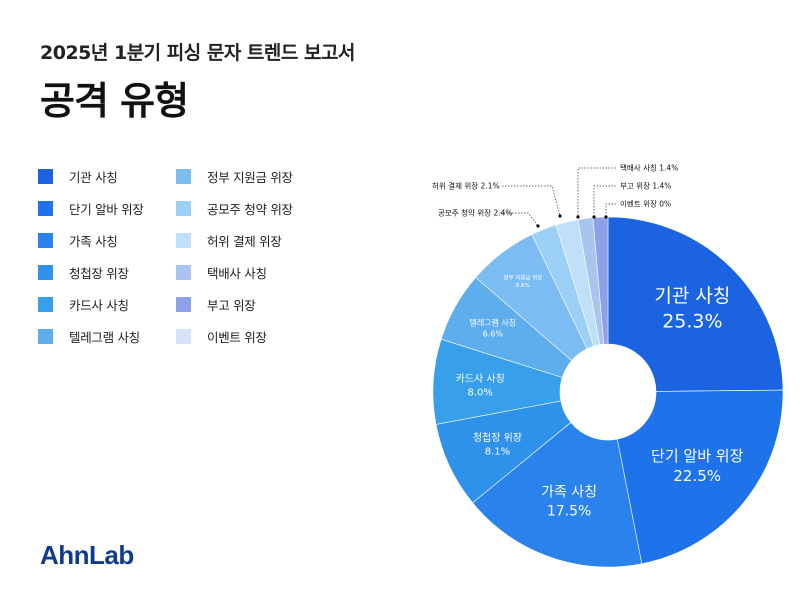  I want to click on slice-value-telegram: 6.6%, so click(493, 333).